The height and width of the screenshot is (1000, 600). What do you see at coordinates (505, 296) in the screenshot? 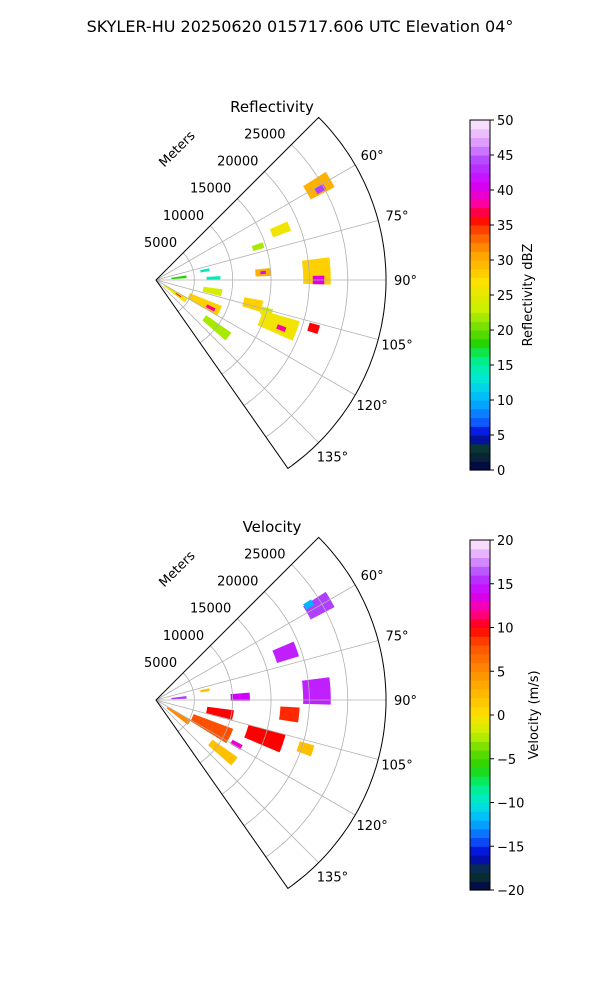
I see `colorbar-tick-label: 25` at bounding box center [505, 296].